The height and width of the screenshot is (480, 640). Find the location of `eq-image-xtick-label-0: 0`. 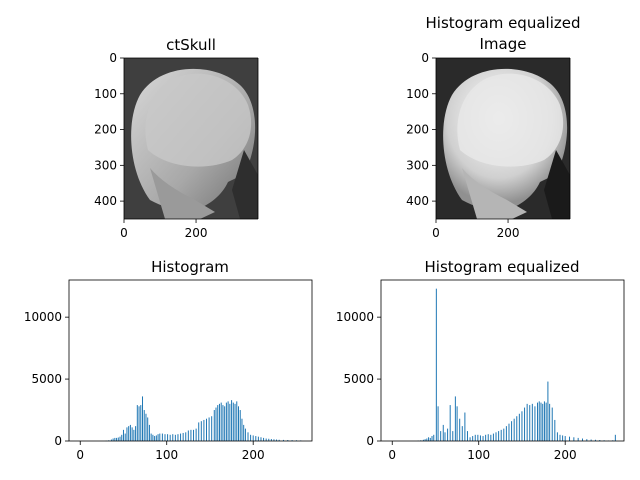

eq-image-xtick-label-0: 0 is located at coordinates (436, 233).